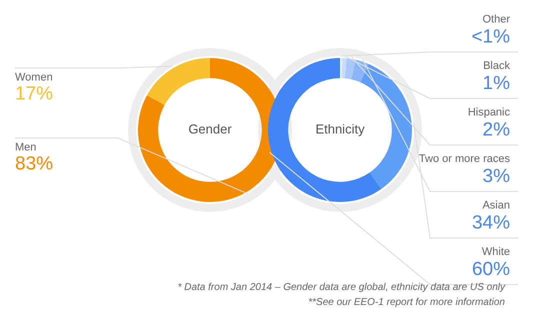  What do you see at coordinates (34, 78) in the screenshot?
I see `slice-label: Women` at bounding box center [34, 78].